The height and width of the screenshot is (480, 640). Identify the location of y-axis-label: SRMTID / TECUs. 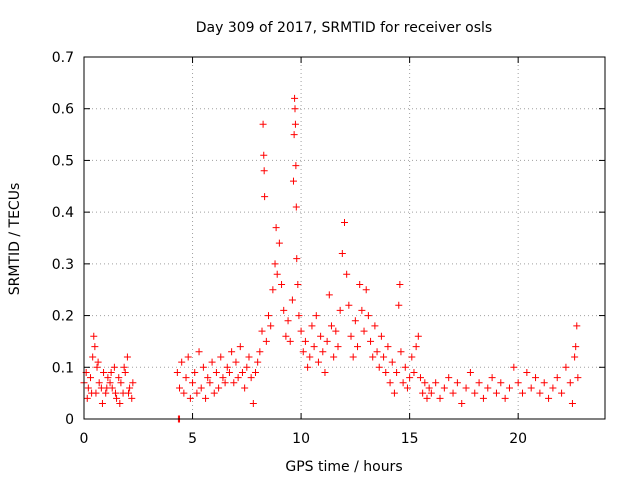
(15, 239).